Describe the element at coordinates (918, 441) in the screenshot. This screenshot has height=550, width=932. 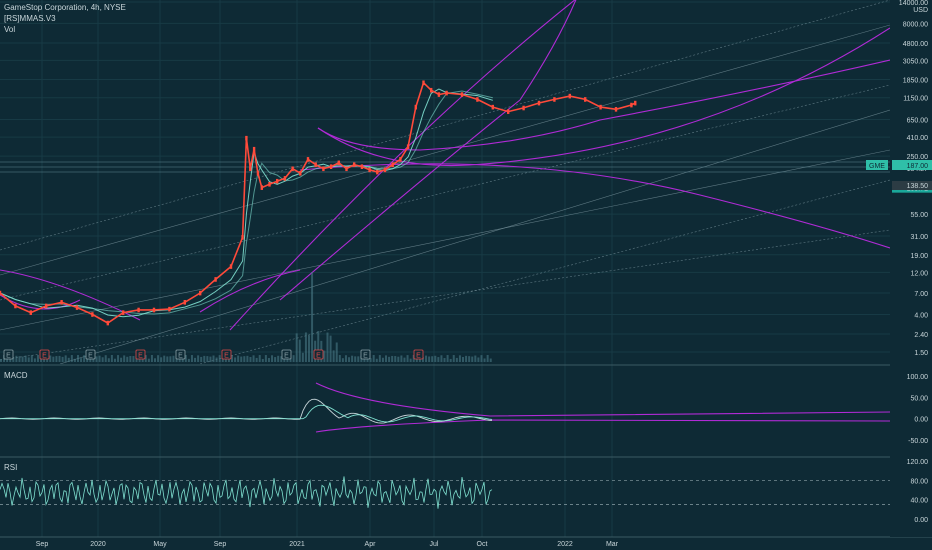
I see `macd-tick-label: -50.00` at that location.